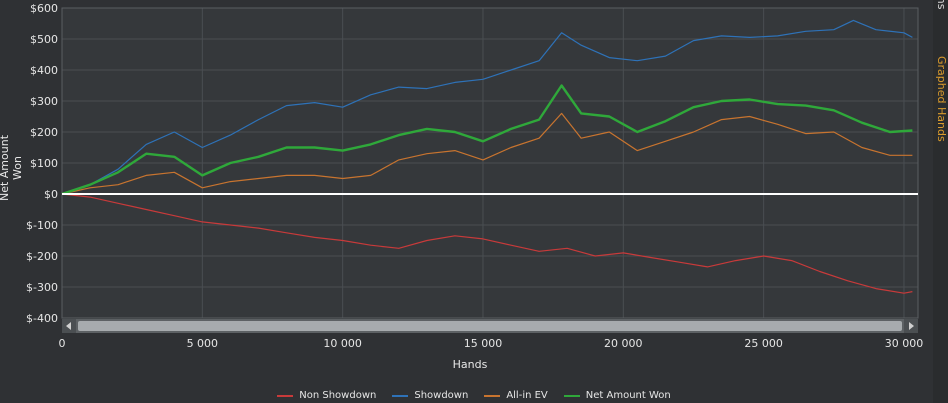 This screenshot has height=403, width=948. What do you see at coordinates (44, 132) in the screenshot?
I see `y-tick-label: $200` at bounding box center [44, 132].